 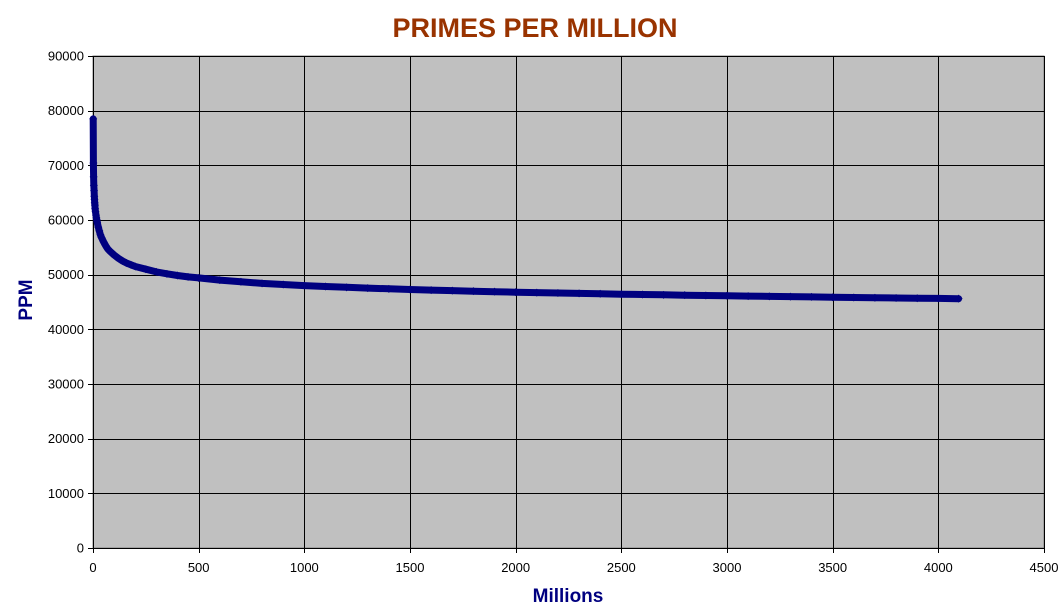 What do you see at coordinates (832, 567) in the screenshot?
I see `x-tick-label: 3500` at bounding box center [832, 567].